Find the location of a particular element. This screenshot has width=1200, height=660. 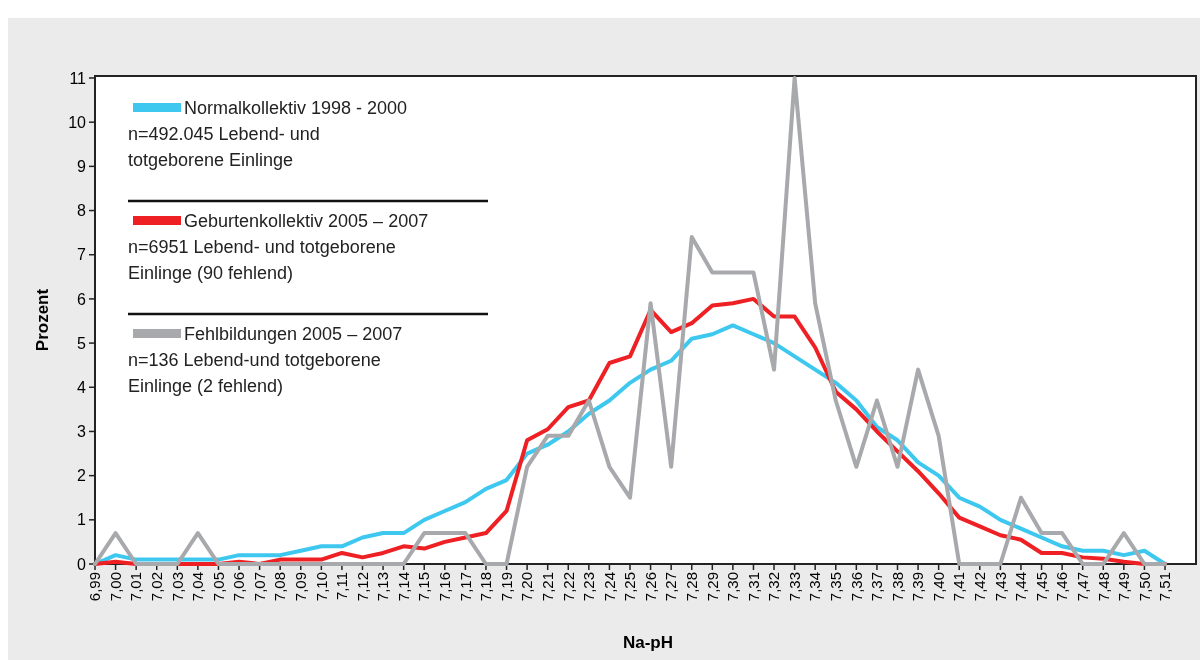

x-tick-label: 7,06 is located at coordinates (239, 587).